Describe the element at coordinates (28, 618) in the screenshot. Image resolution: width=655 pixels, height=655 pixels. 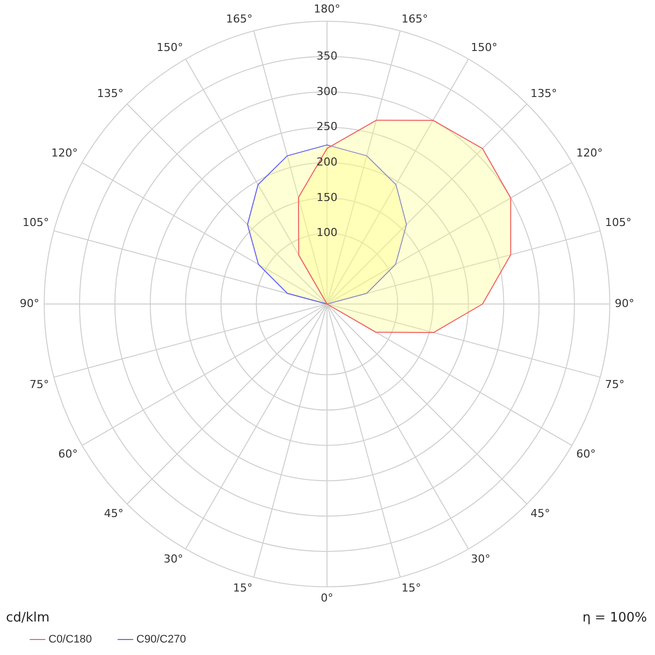
I see `text: cd/klm` at that location.